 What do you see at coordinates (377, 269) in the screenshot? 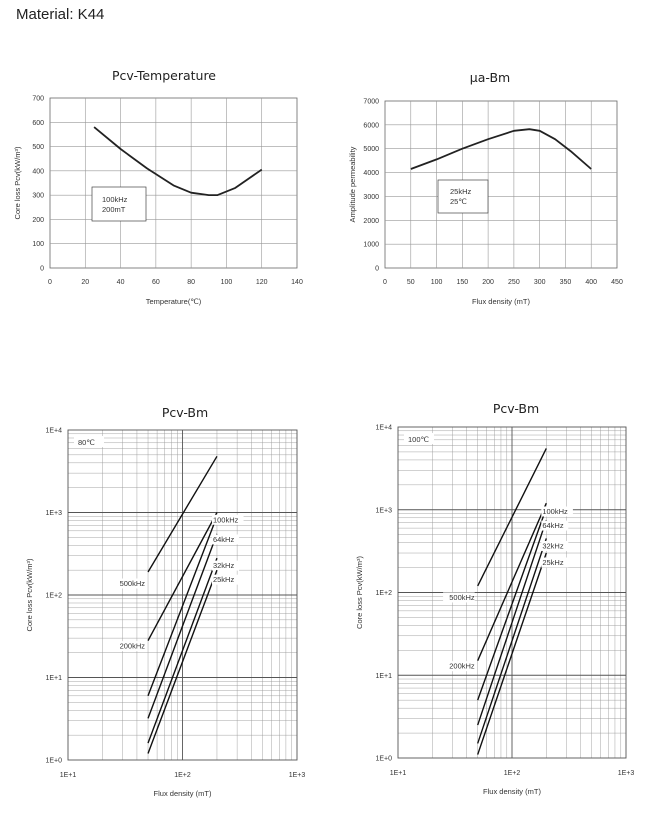
I see `mua_bm-y-tick-label: 0` at bounding box center [377, 269].